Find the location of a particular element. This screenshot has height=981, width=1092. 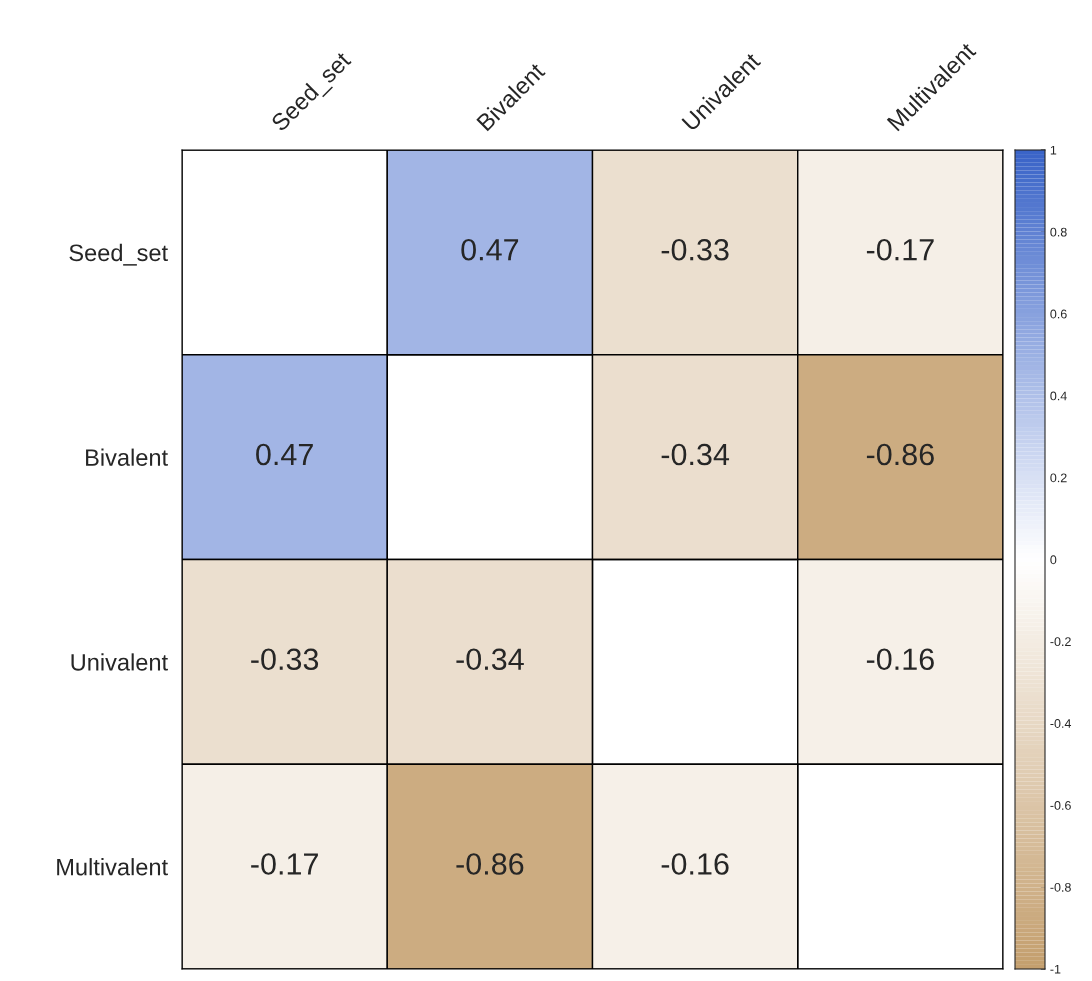

color-bar-label: -0.2 is located at coordinates (1060, 642).